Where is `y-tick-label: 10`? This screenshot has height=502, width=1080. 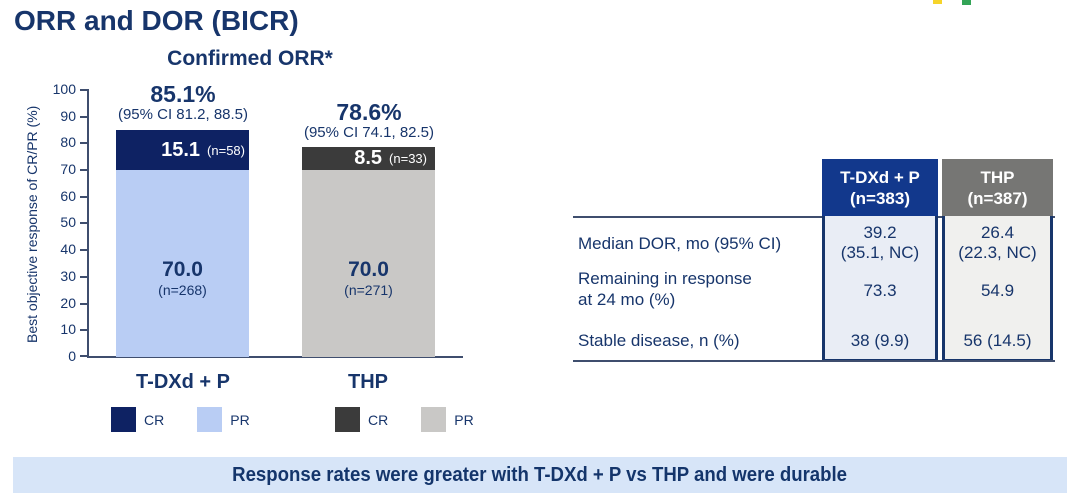
y-tick-label: 10 is located at coordinates (68, 329).